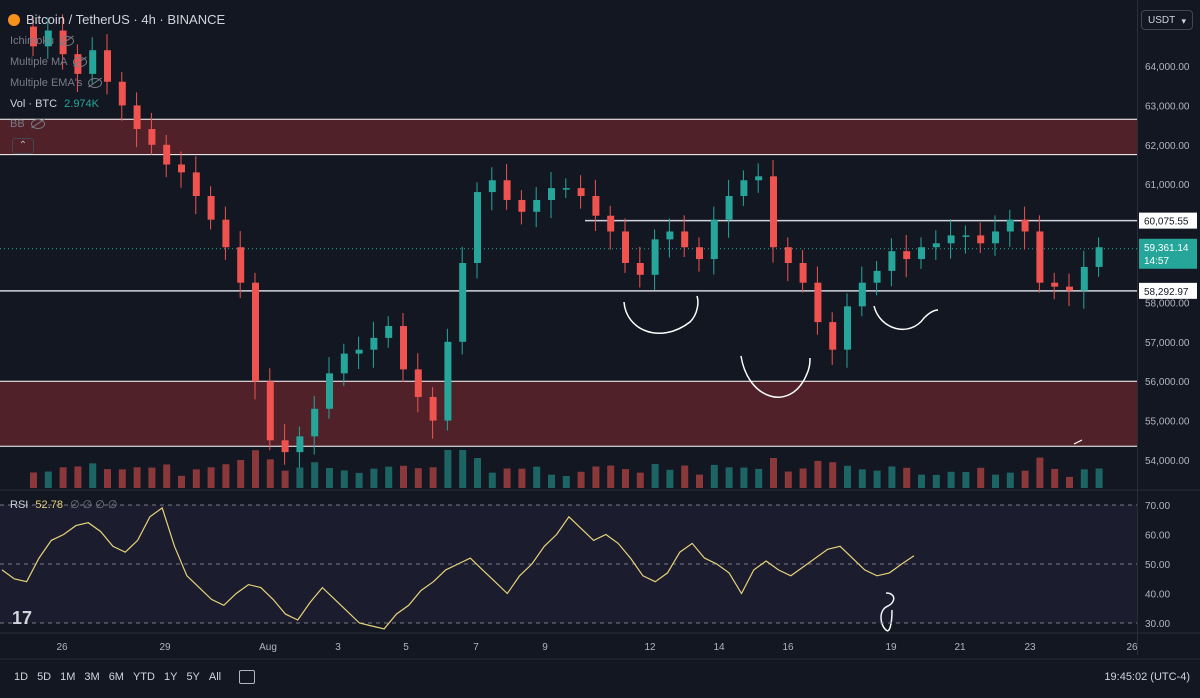 The image size is (1200, 698). Describe the element at coordinates (406, 647) in the screenshot. I see `time-tick-label: 5` at that location.